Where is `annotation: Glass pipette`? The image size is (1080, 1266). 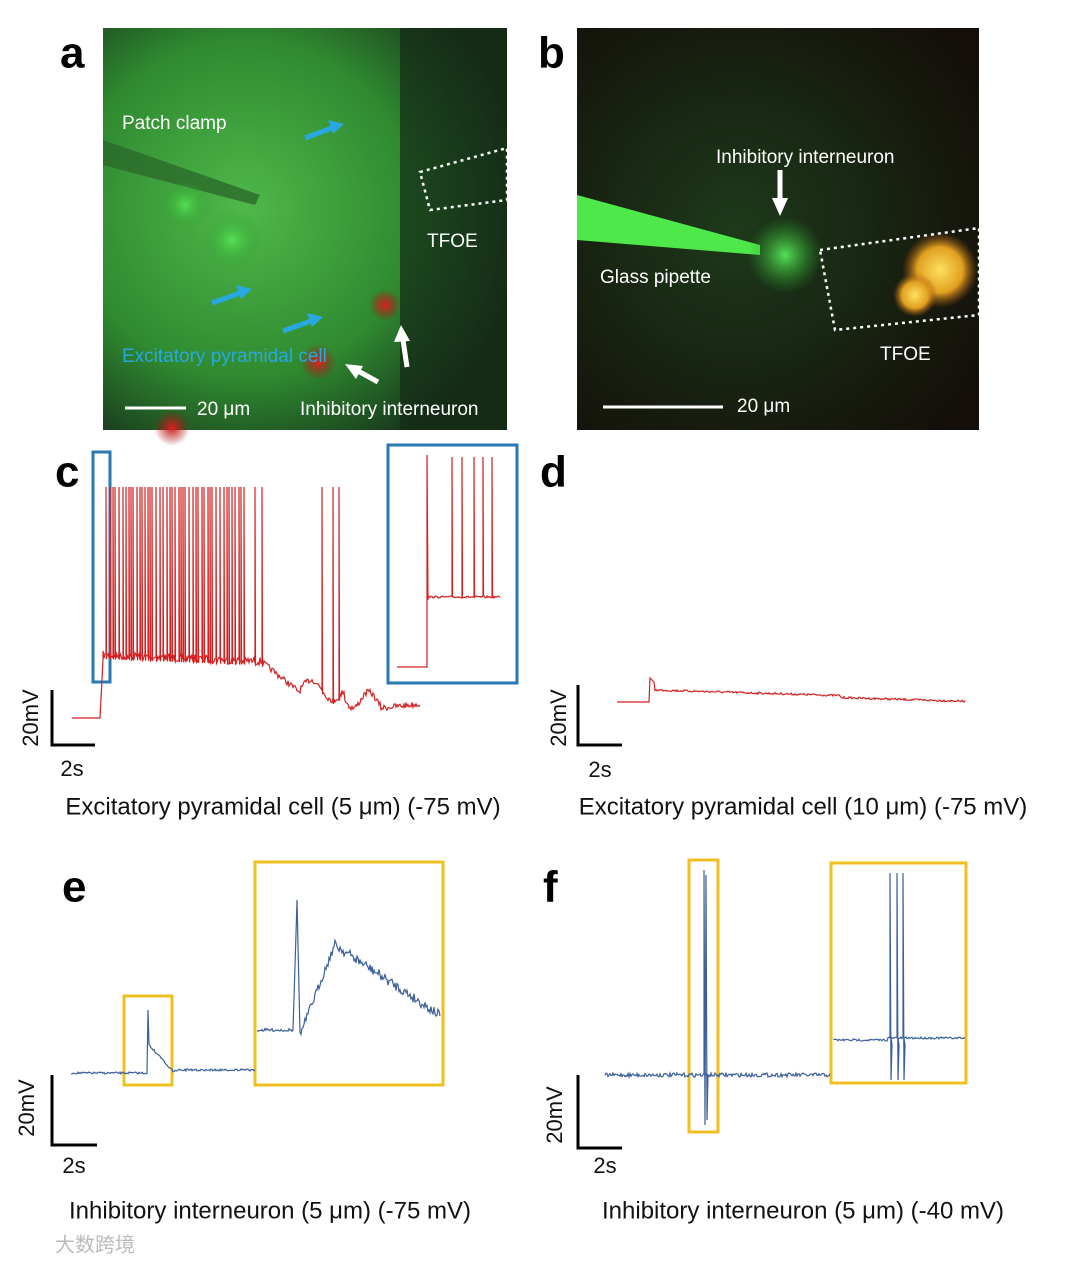
annotation: Glass pipette is located at coordinates (655, 277).